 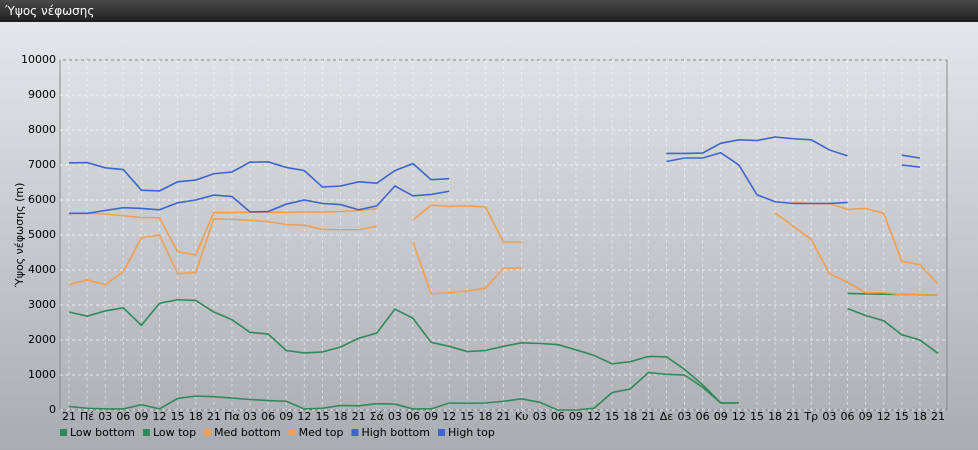 I want to click on legend-label: Med top, so click(x=321, y=432).